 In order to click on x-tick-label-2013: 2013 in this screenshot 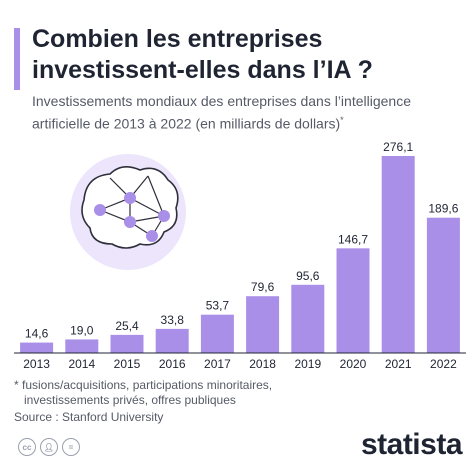, I will do `click(36, 364)`.